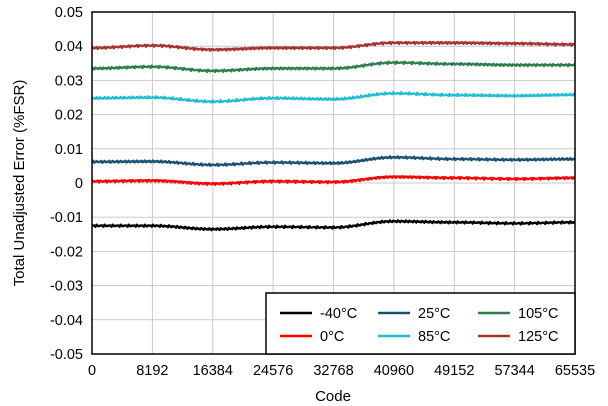 The width and height of the screenshot is (608, 406). What do you see at coordinates (66, 321) in the screenshot?
I see `y-tick-label: -0.04` at bounding box center [66, 321].